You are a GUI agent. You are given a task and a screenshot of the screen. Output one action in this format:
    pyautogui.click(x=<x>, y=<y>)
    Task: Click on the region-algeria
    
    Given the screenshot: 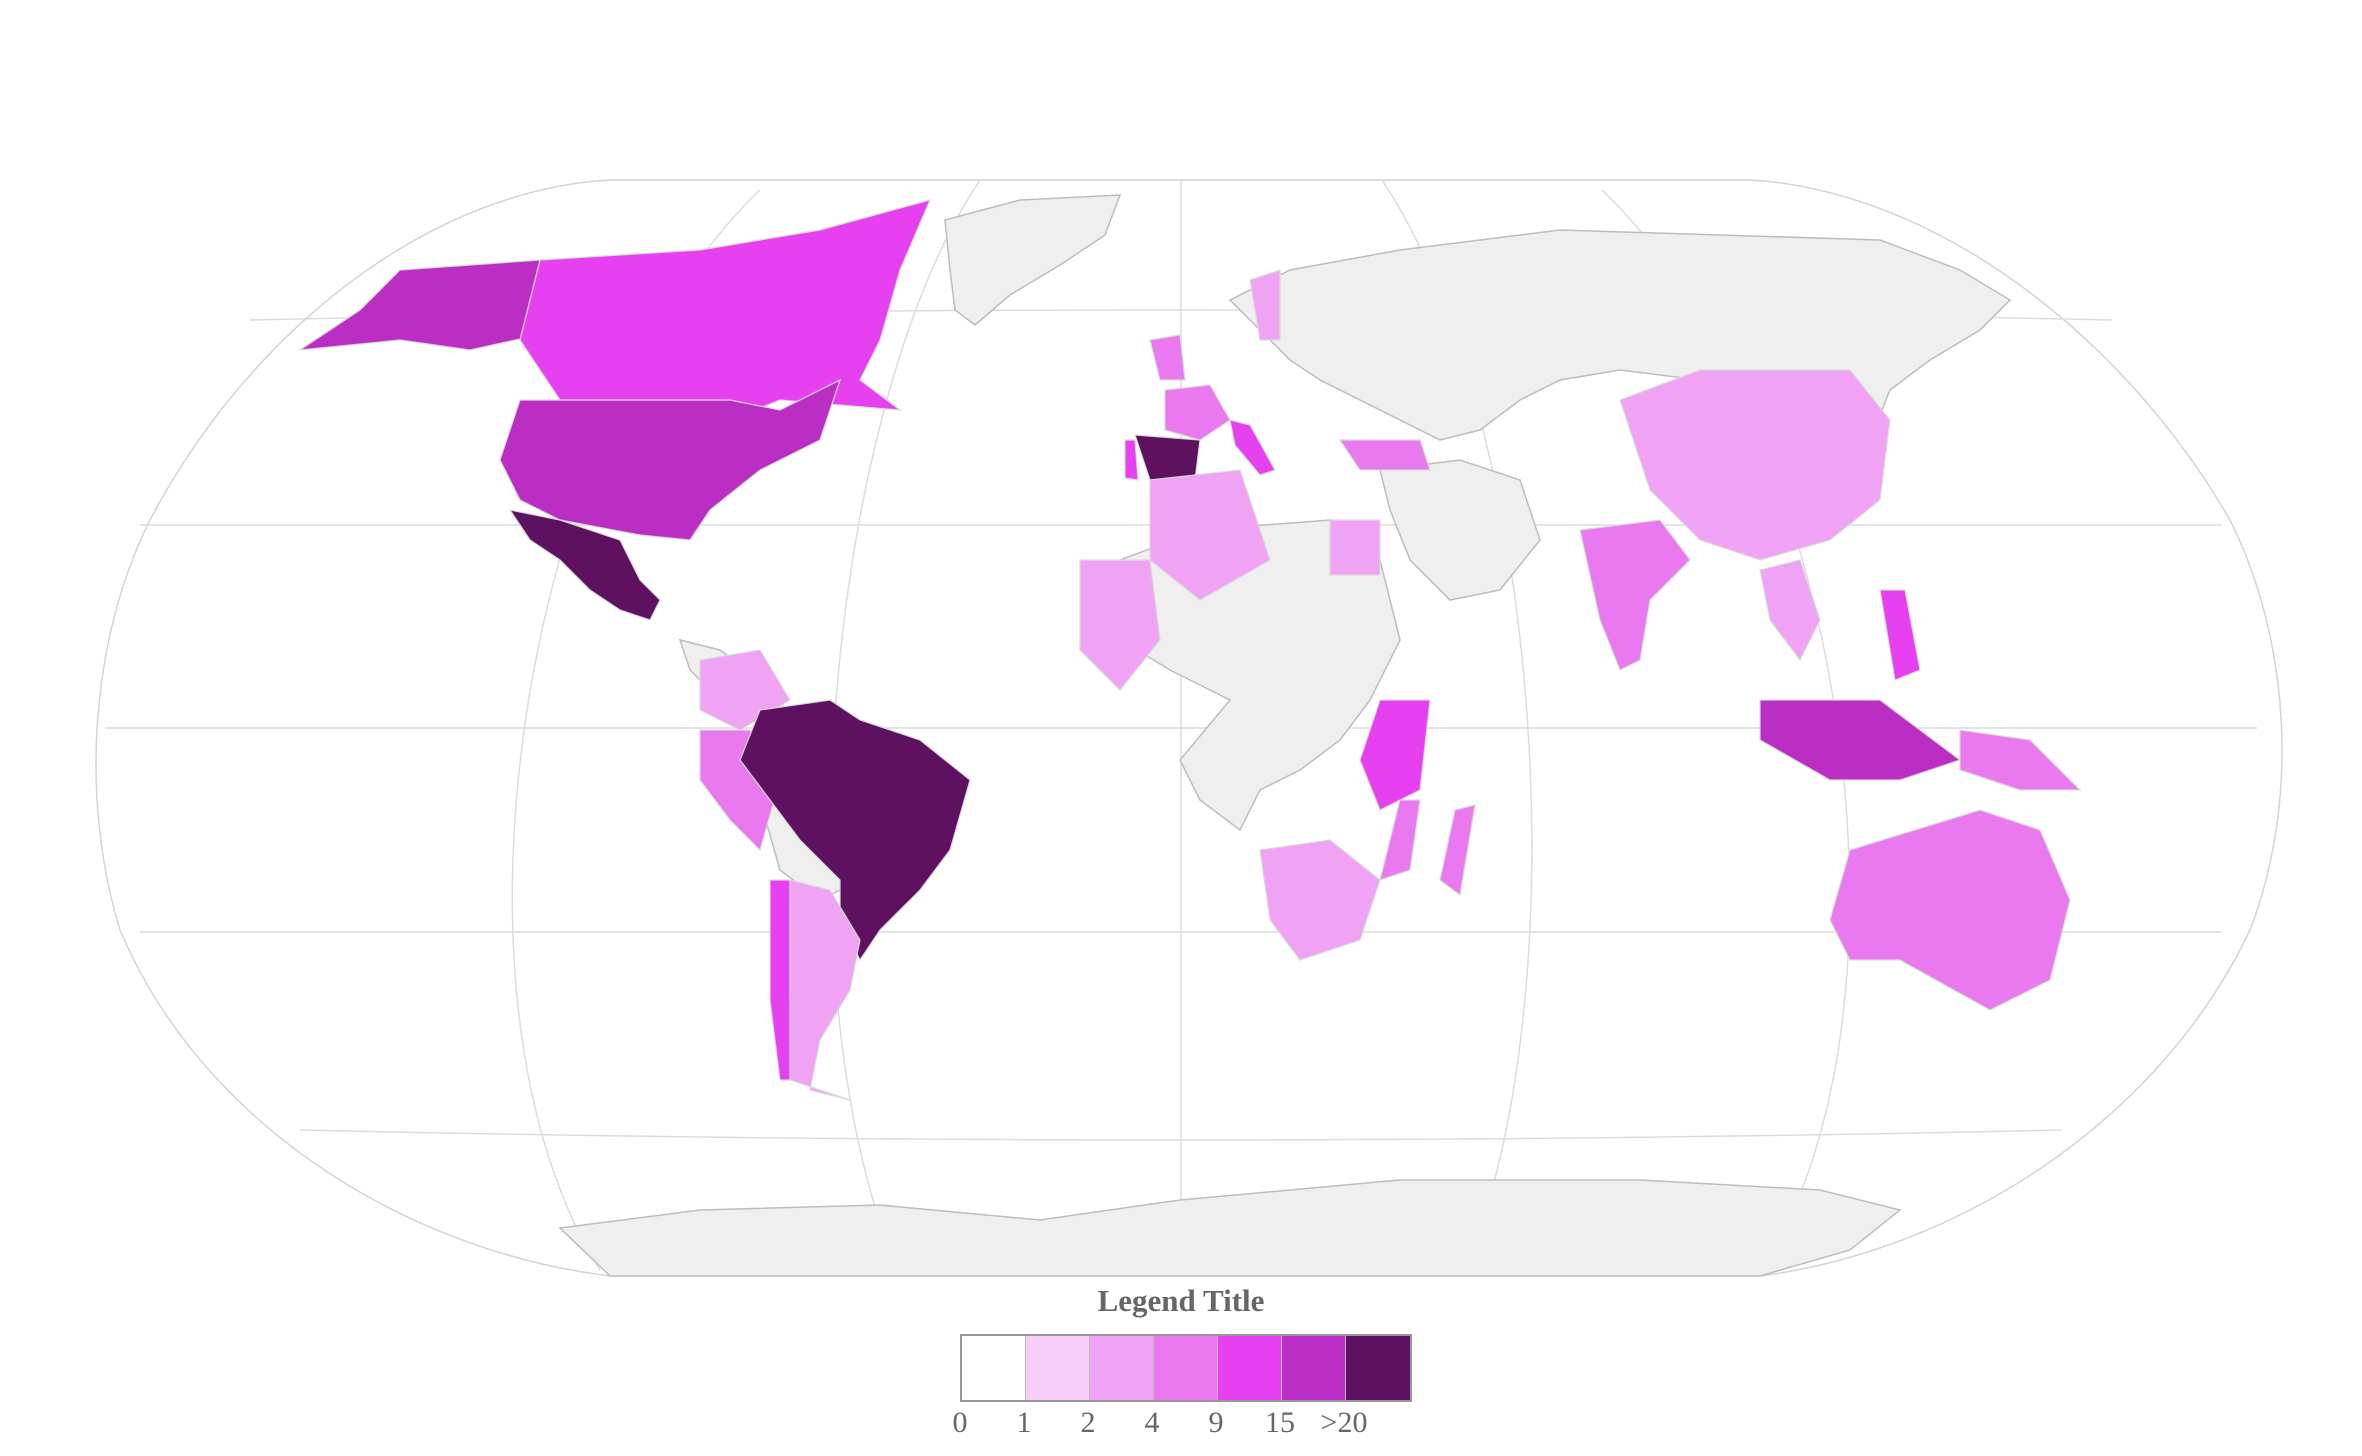 What is the action you would take?
    pyautogui.click(x=1210, y=535)
    